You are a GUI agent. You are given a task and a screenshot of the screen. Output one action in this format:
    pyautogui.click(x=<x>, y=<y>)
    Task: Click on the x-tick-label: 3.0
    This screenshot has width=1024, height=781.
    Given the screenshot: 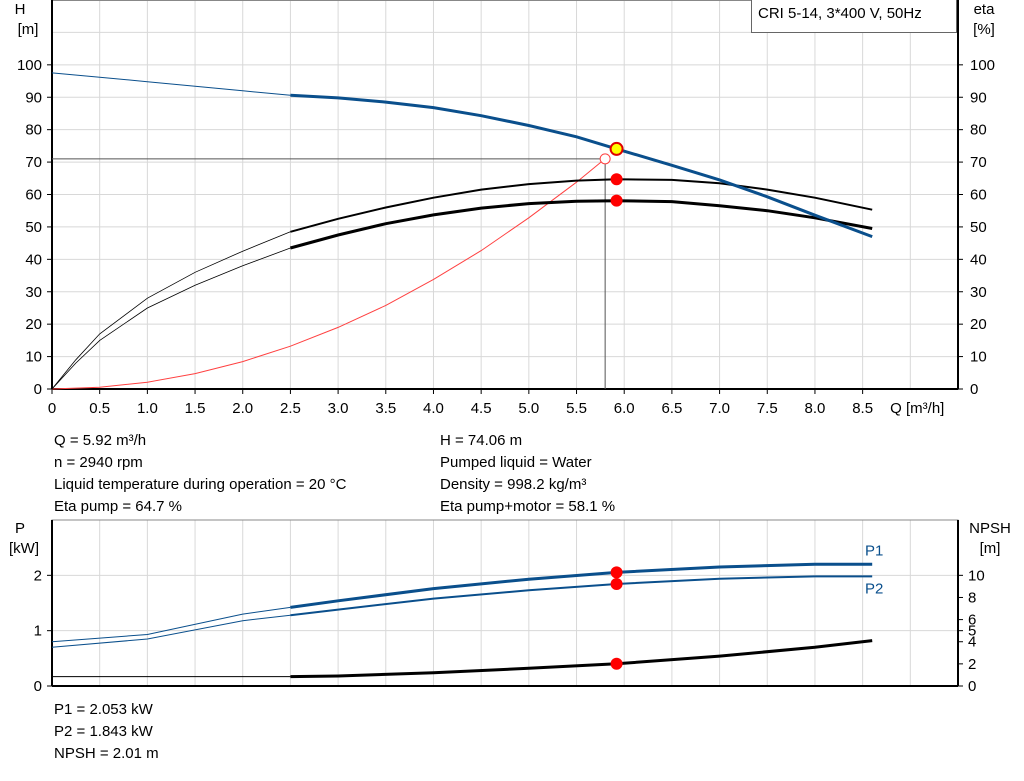 What is the action you would take?
    pyautogui.click(x=338, y=408)
    